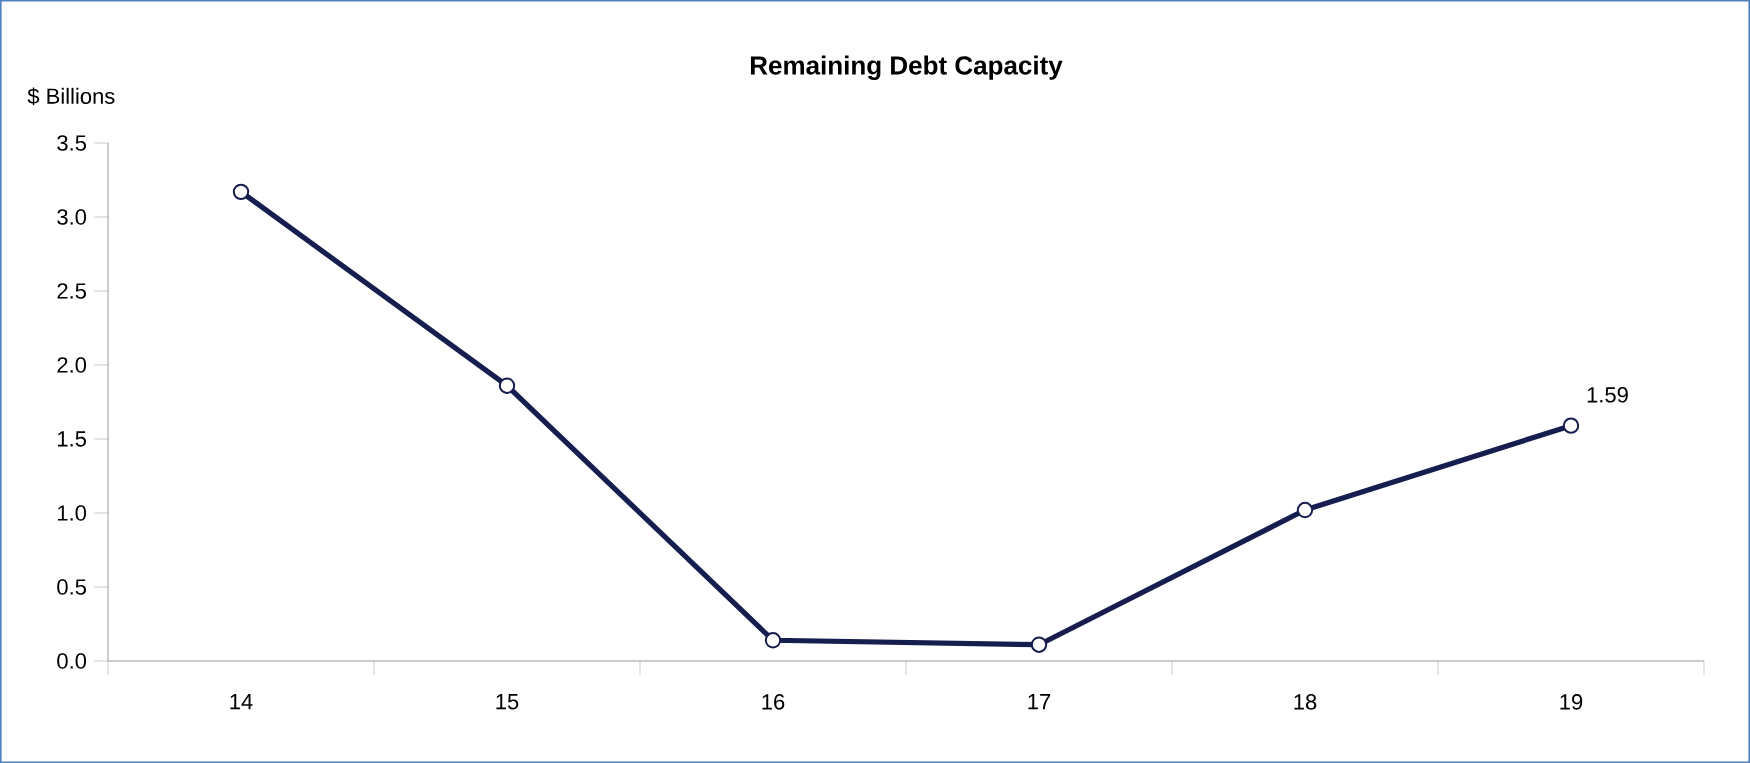 The height and width of the screenshot is (763, 1750). Describe the element at coordinates (1571, 702) in the screenshot. I see `x-tick-label: 19` at that location.